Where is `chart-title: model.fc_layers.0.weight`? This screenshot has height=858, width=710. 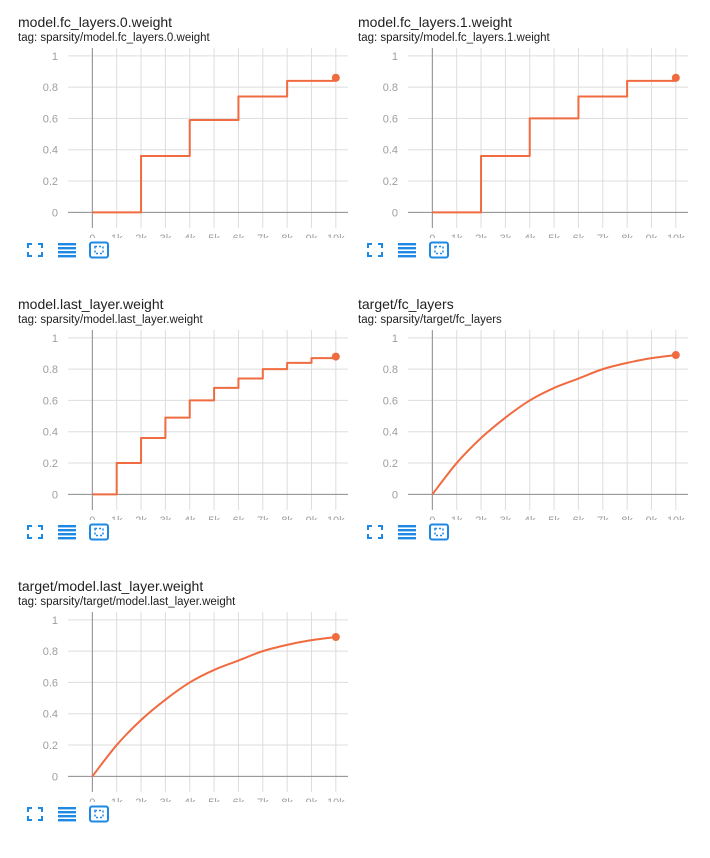 chart-title: model.fc_layers.0.weight is located at coordinates (95, 22).